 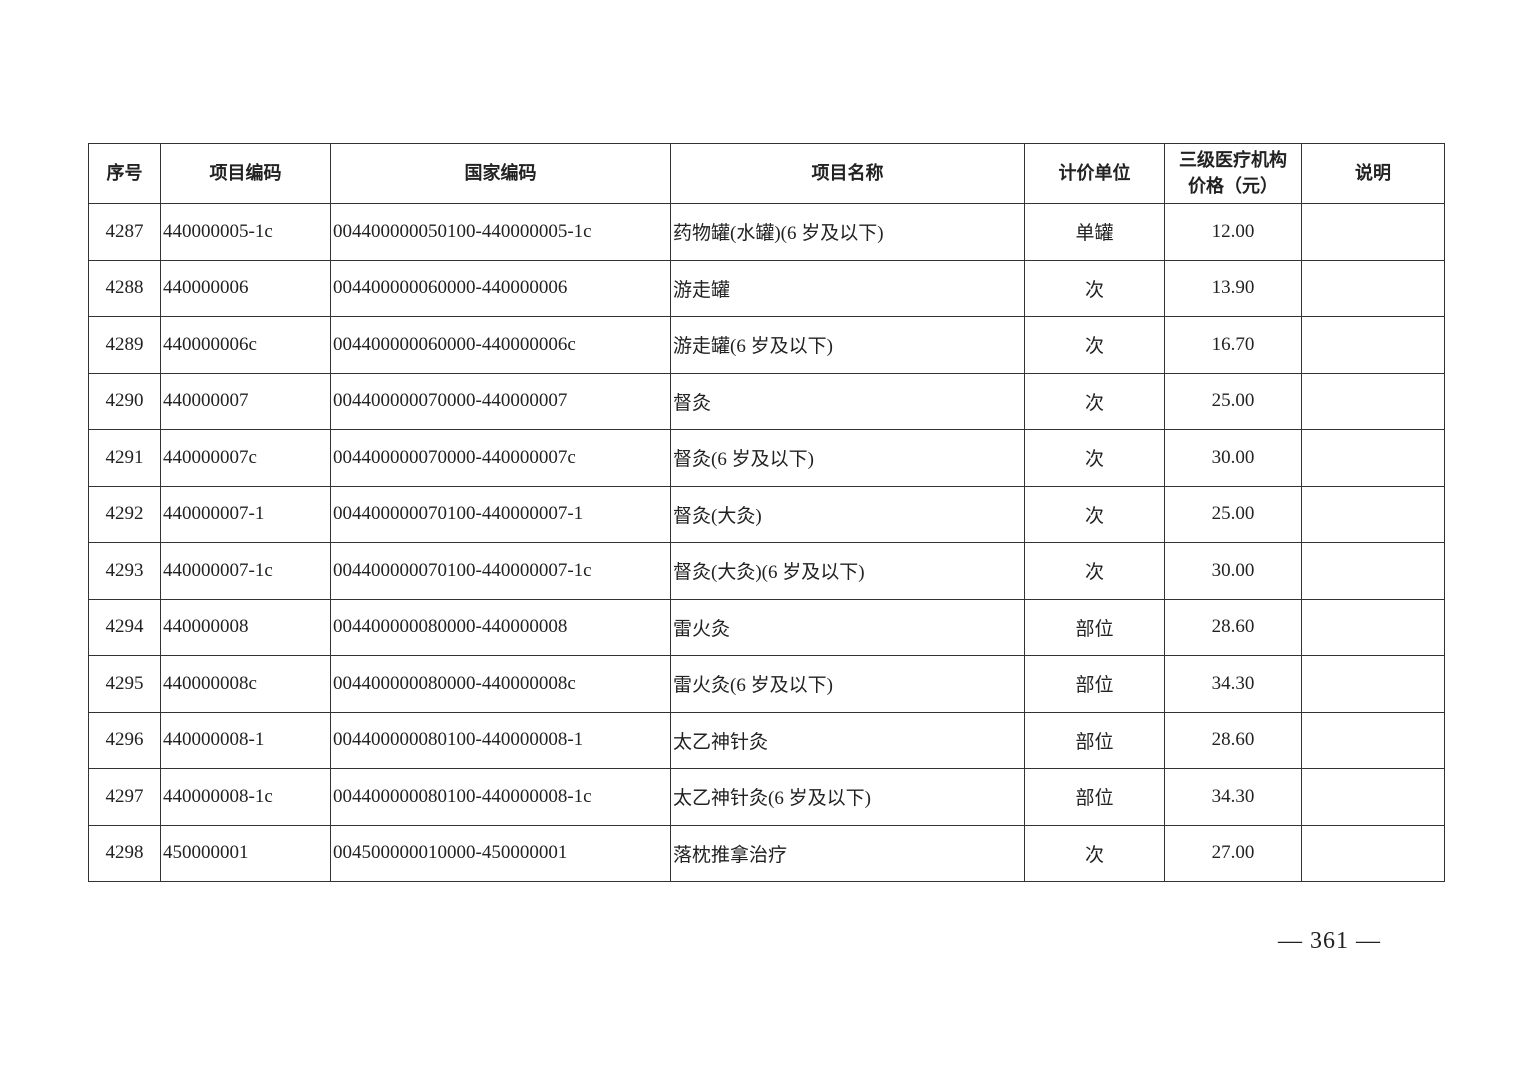 I want to click on cell-national-code: 004400000070100-440000007-1, so click(x=500, y=514).